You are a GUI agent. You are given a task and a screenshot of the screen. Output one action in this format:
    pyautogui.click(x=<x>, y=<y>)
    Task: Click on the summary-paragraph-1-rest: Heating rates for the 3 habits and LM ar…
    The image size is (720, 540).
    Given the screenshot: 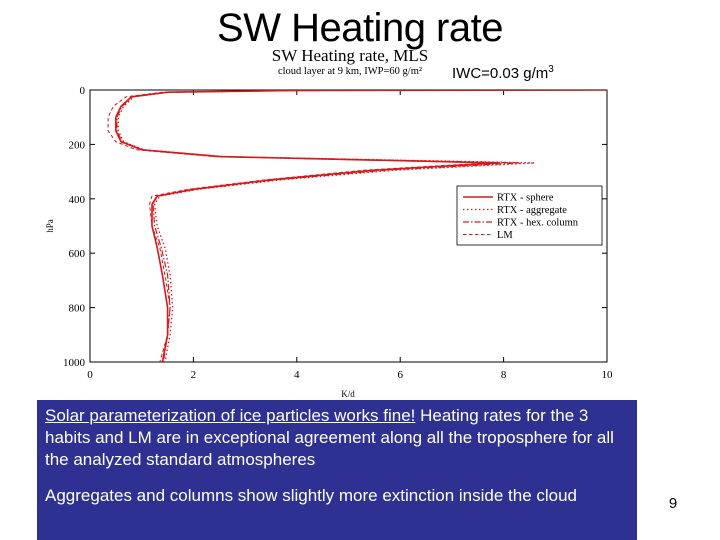 What is the action you would take?
    pyautogui.click(x=329, y=437)
    